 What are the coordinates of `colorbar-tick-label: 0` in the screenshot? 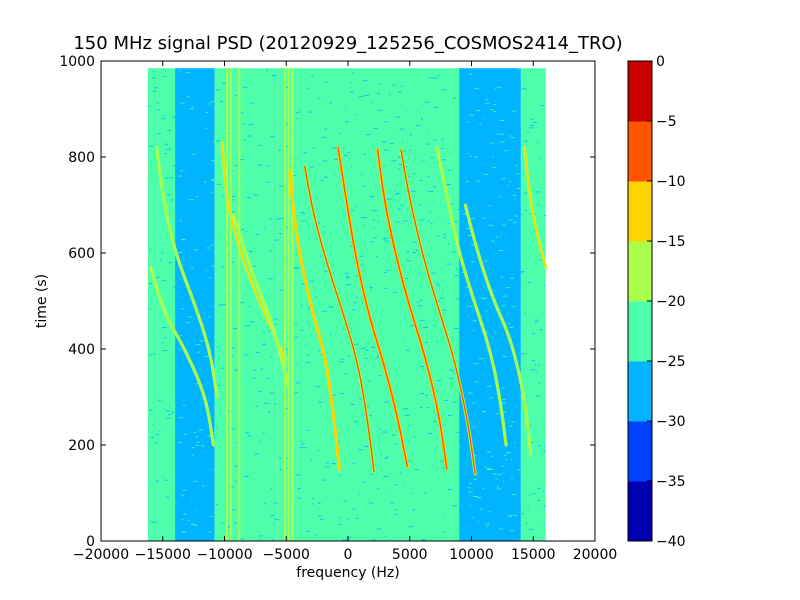 It's located at (660, 62).